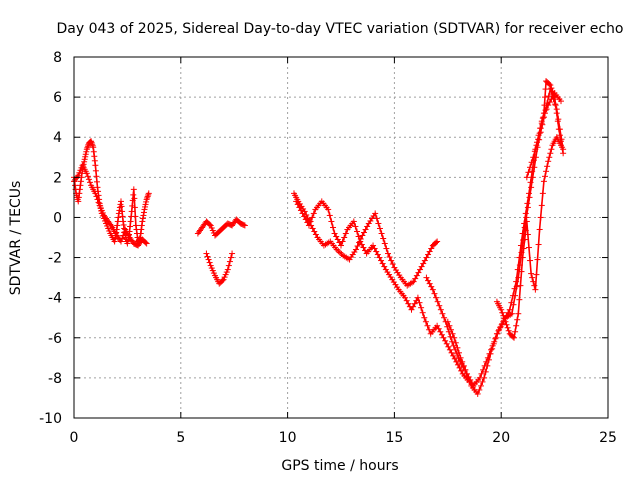 This screenshot has height=480, width=640. What do you see at coordinates (55, 259) in the screenshot?
I see `y-tick-label: -2` at bounding box center [55, 259].